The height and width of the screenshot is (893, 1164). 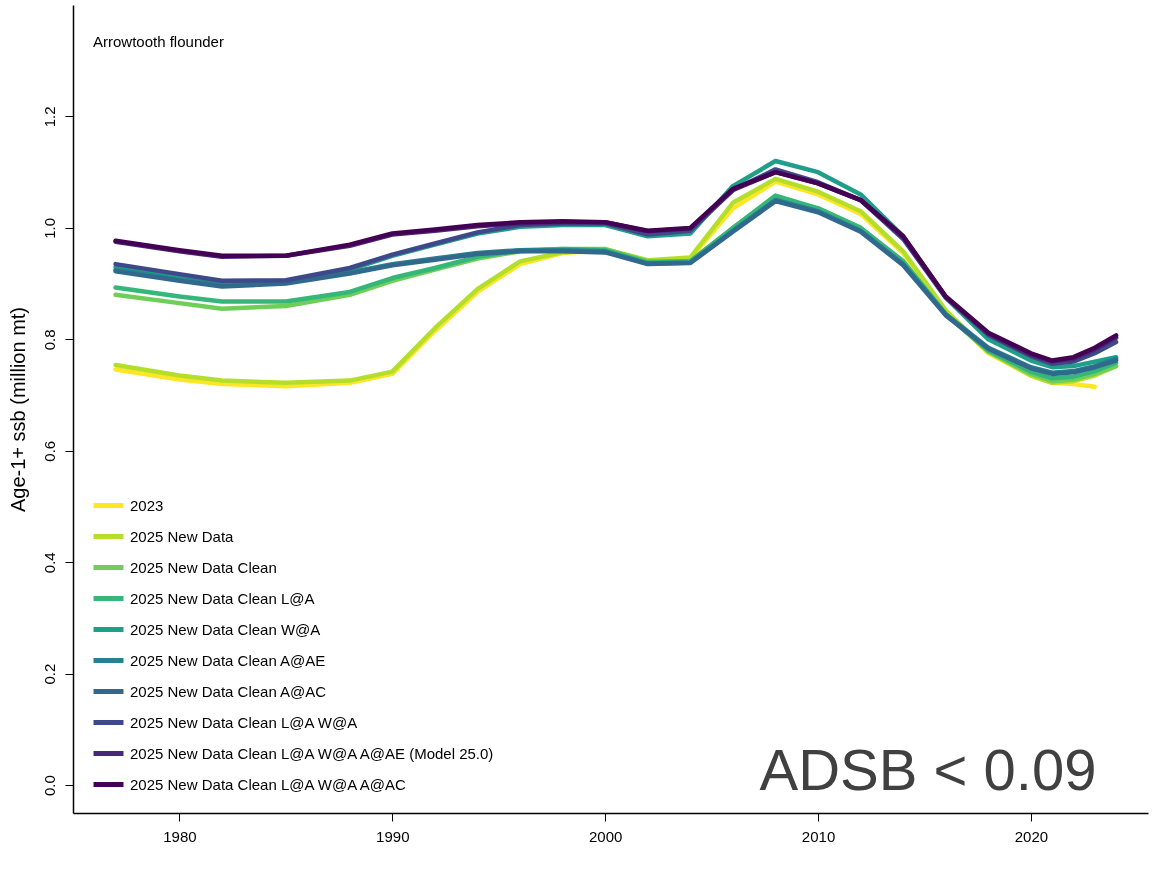 What do you see at coordinates (49, 451) in the screenshot?
I see `y-tick-label: 0.6` at bounding box center [49, 451].